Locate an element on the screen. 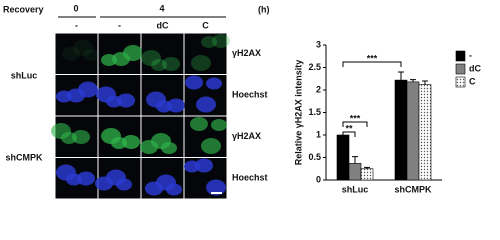  recovery-label: Recovery is located at coordinates (23, 9).